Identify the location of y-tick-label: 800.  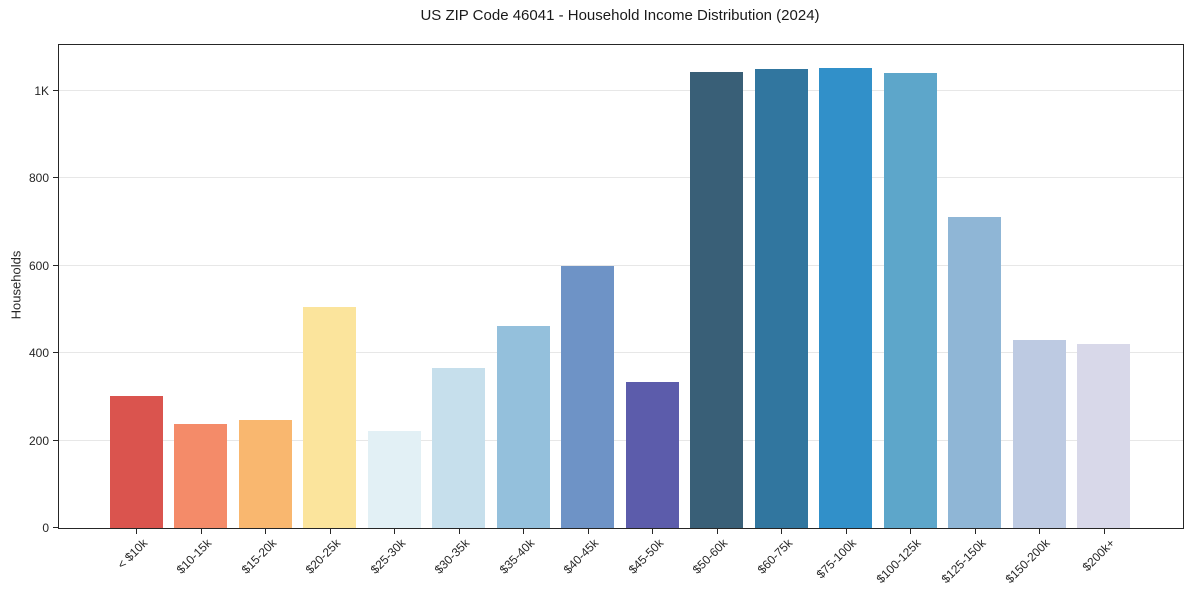
(38, 178).